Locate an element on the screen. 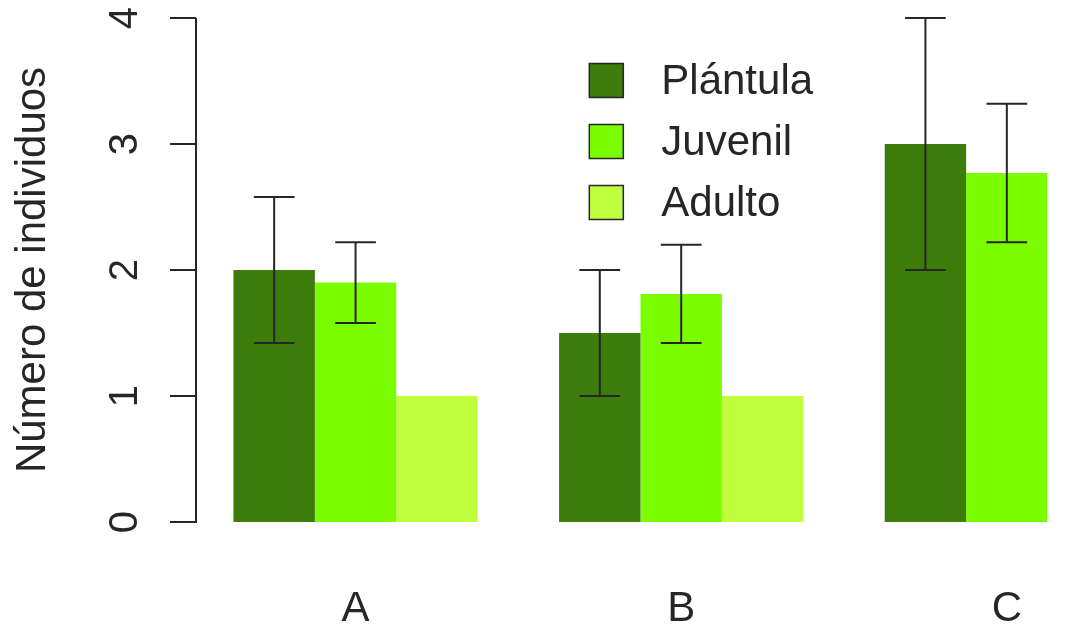 Image resolution: width=1084 pixels, height=626 pixels. x-tick-label: B is located at coordinates (681, 604).